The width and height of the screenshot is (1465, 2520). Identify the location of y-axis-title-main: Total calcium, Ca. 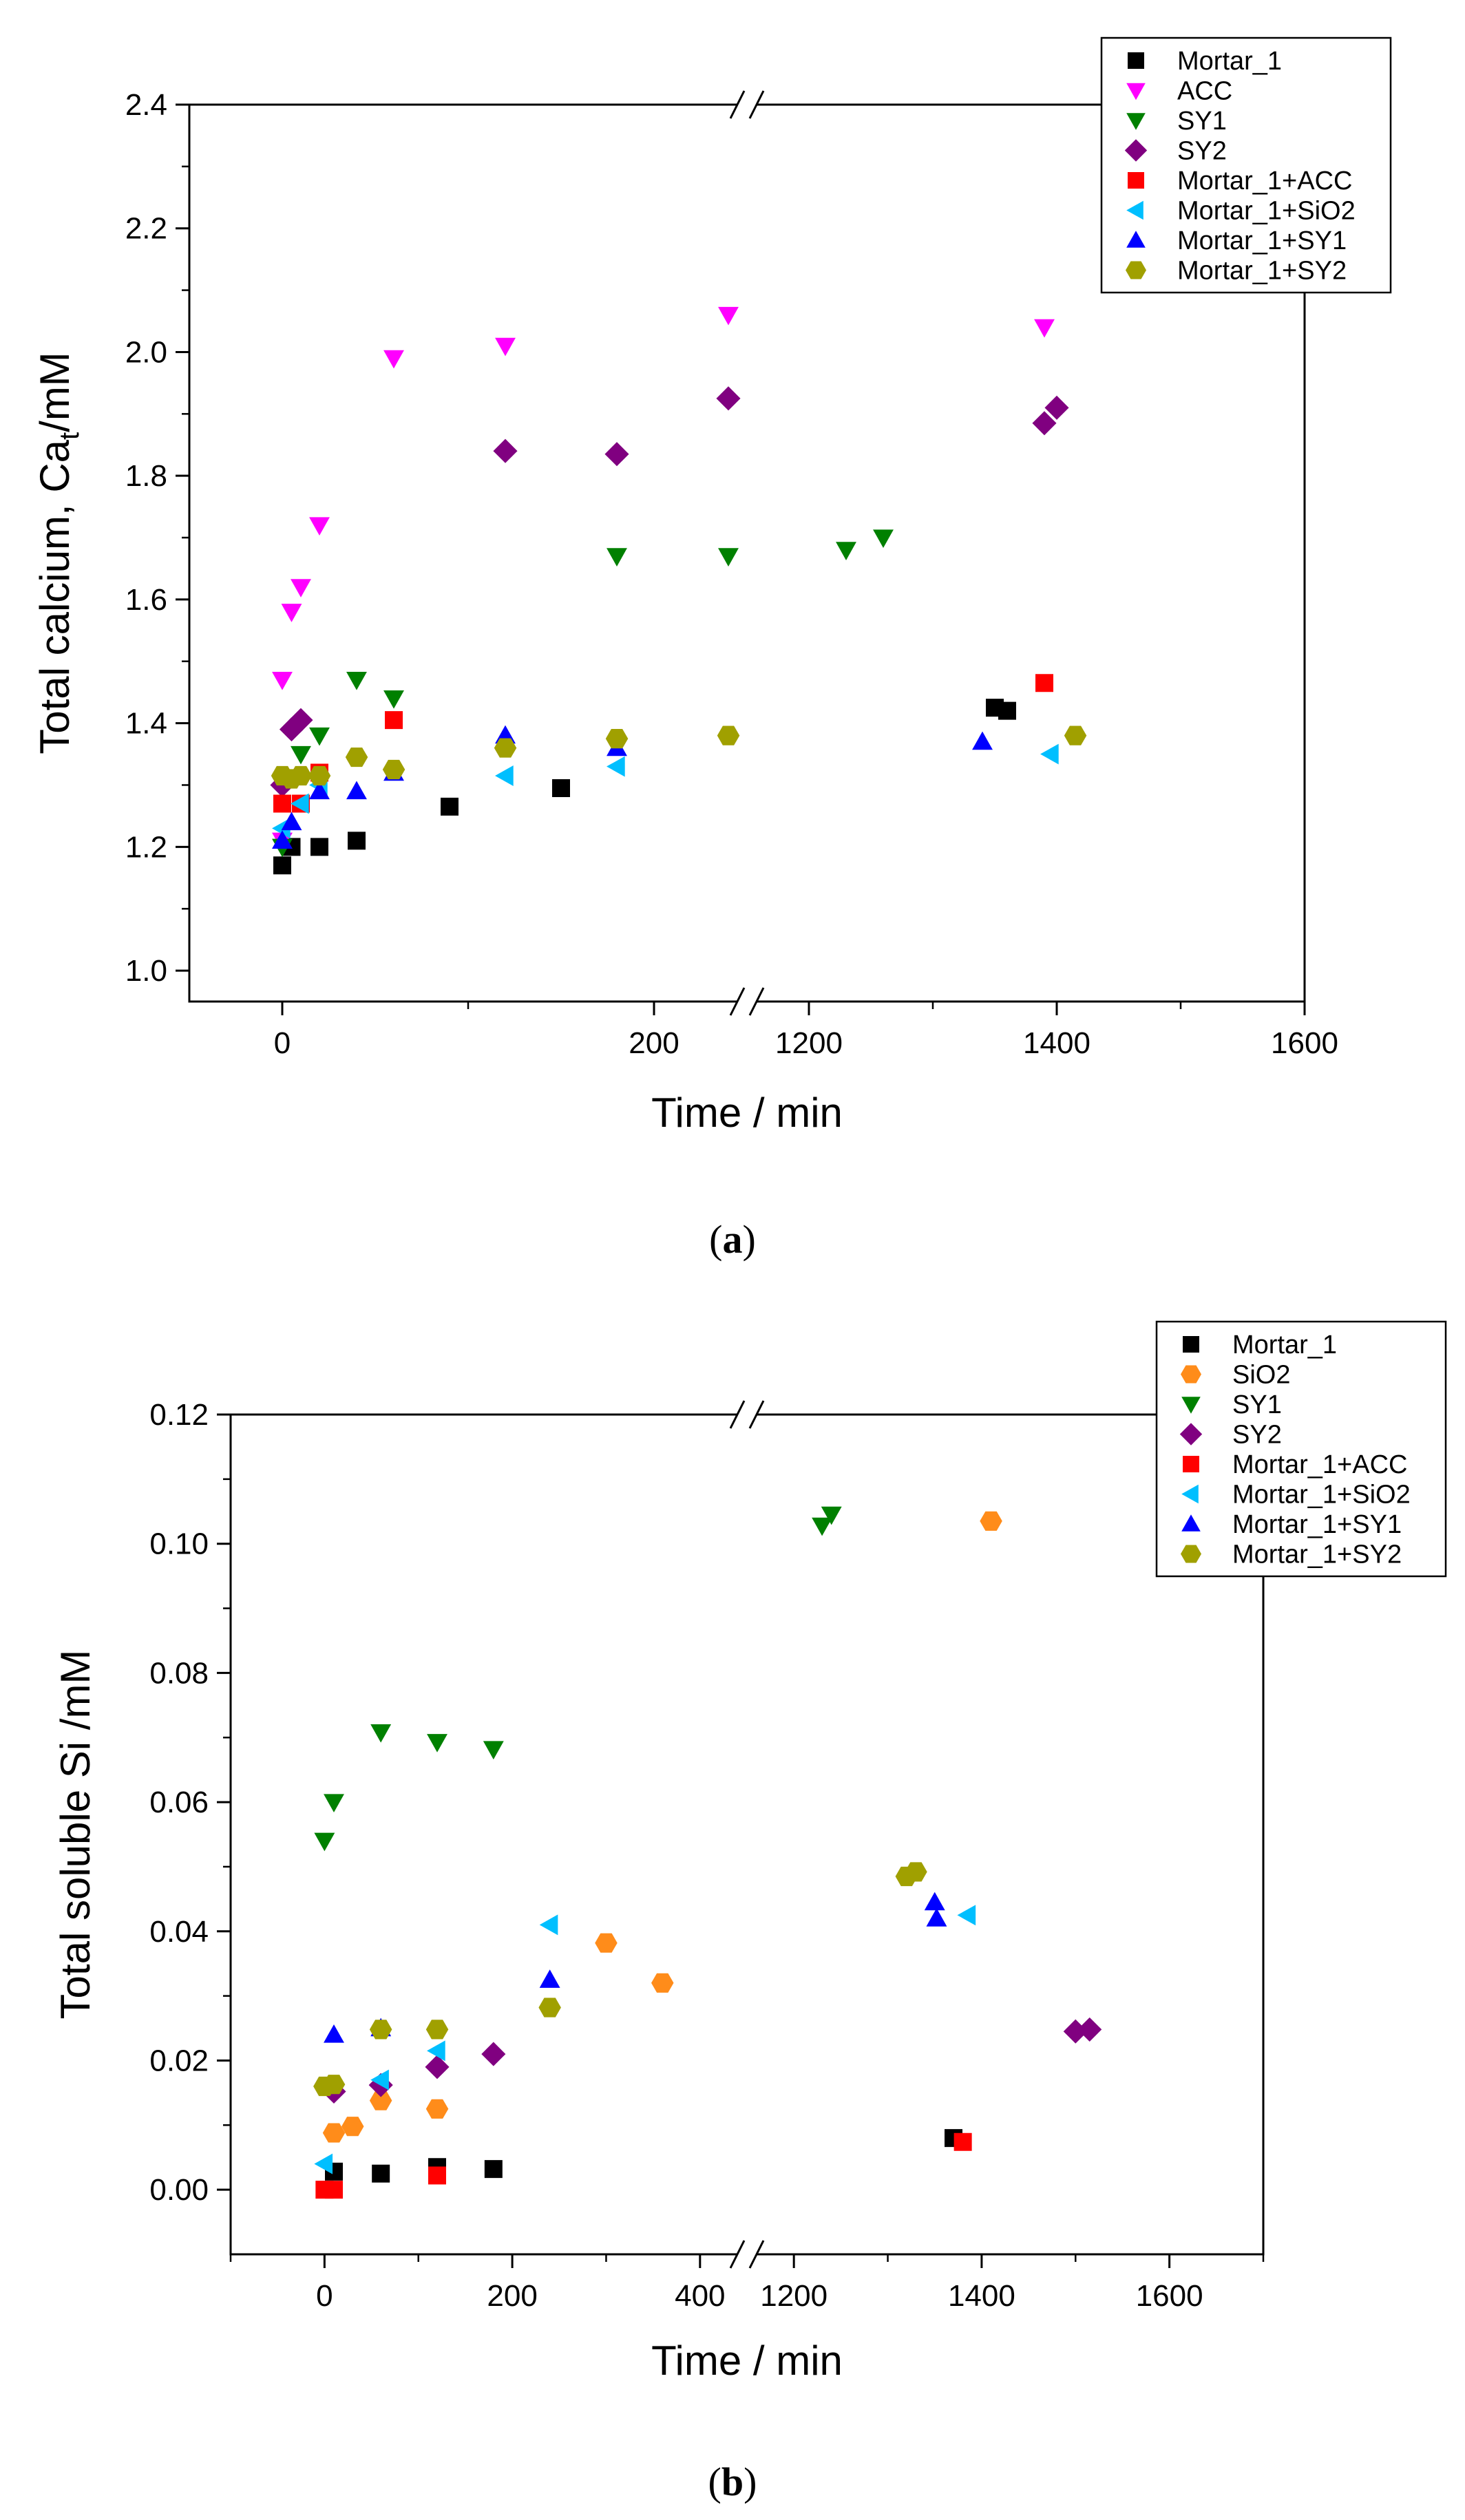
(55, 596).